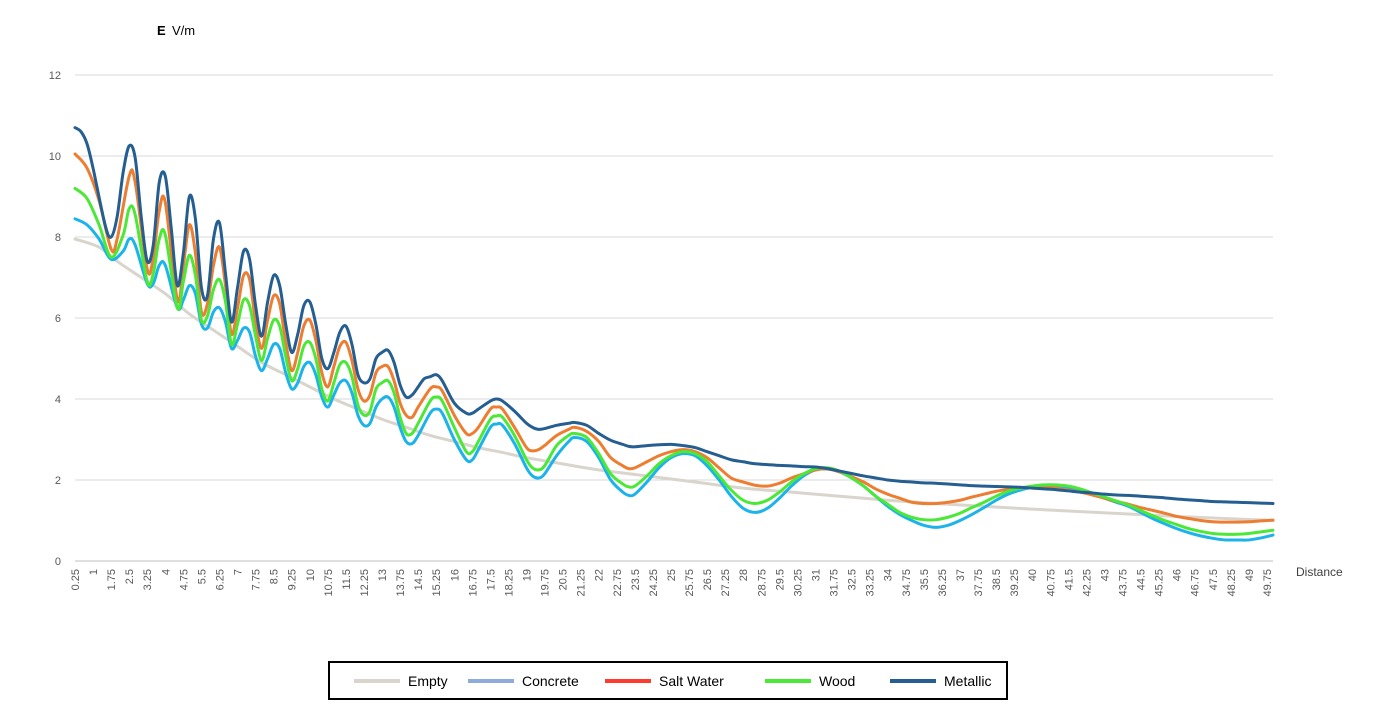 The image size is (1386, 708). Describe the element at coordinates (1142, 579) in the screenshot. I see `x-tick-label: 44.5` at that location.